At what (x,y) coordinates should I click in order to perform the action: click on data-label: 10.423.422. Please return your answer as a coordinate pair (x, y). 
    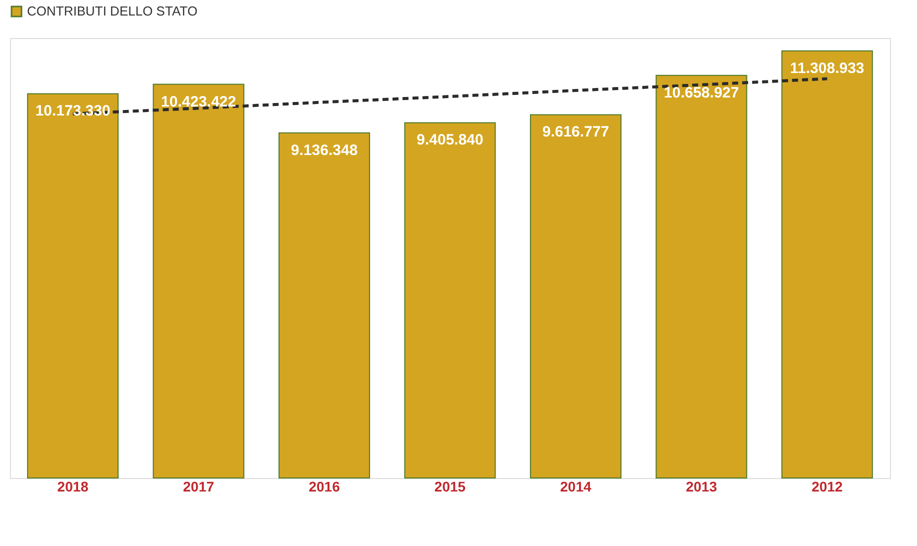
    Looking at the image, I should click on (198, 101).